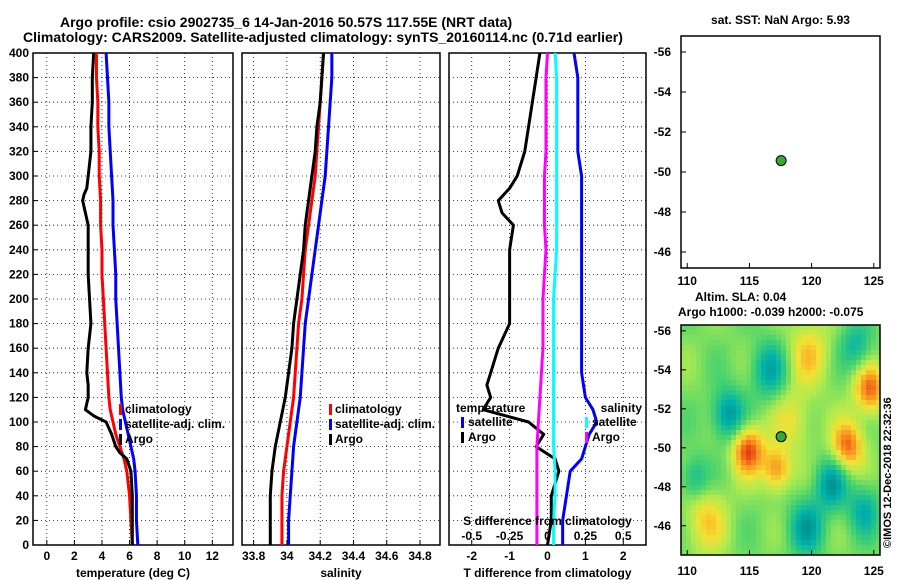 The image size is (900, 580). Describe the element at coordinates (46, 556) in the screenshot. I see `temperature-tick-label: 0` at that location.